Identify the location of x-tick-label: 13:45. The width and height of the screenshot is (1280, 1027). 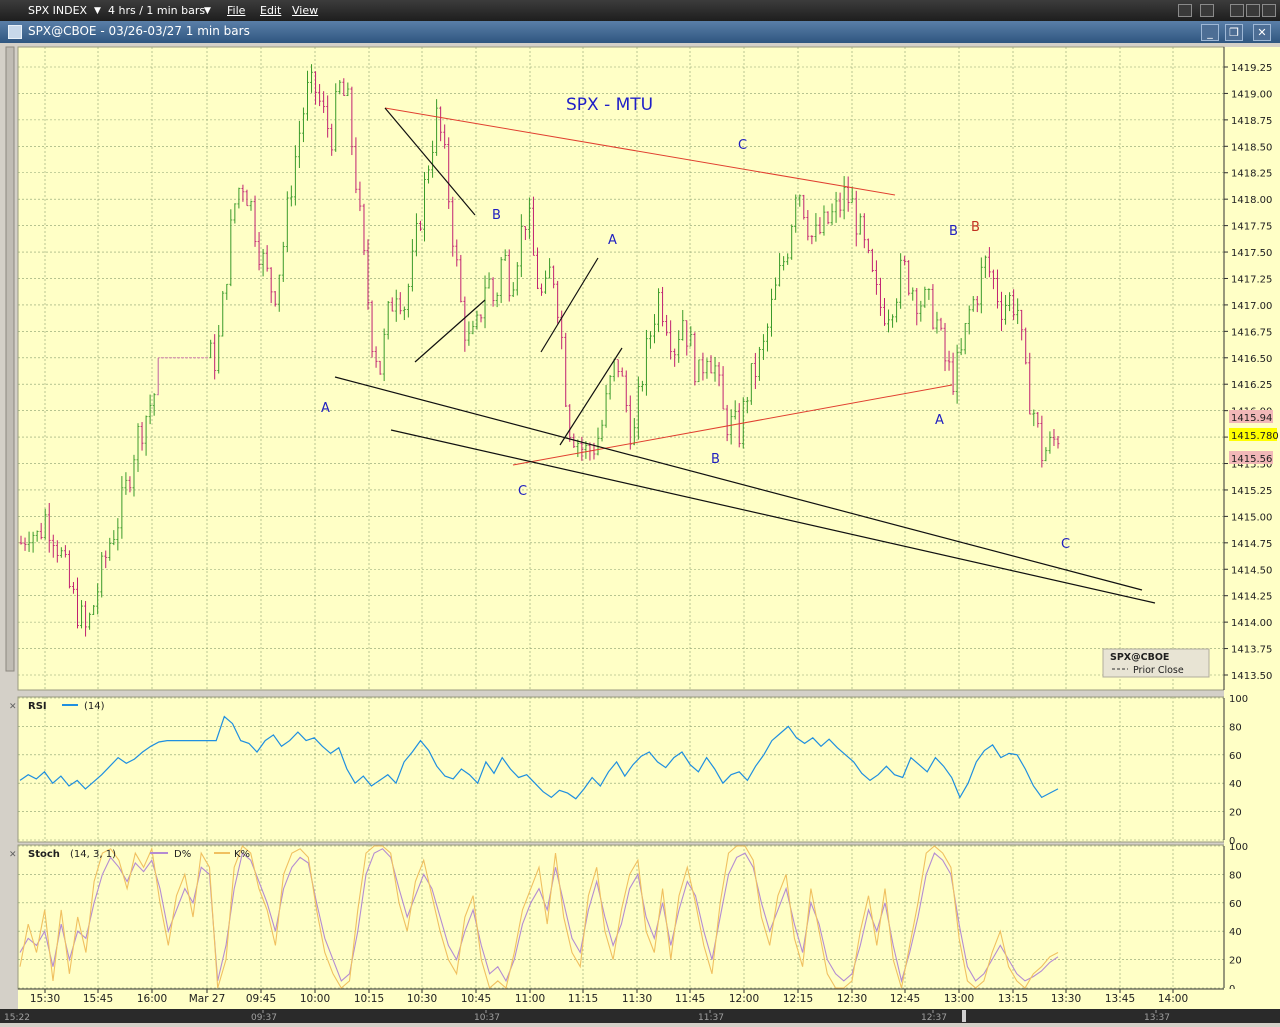
(1120, 999).